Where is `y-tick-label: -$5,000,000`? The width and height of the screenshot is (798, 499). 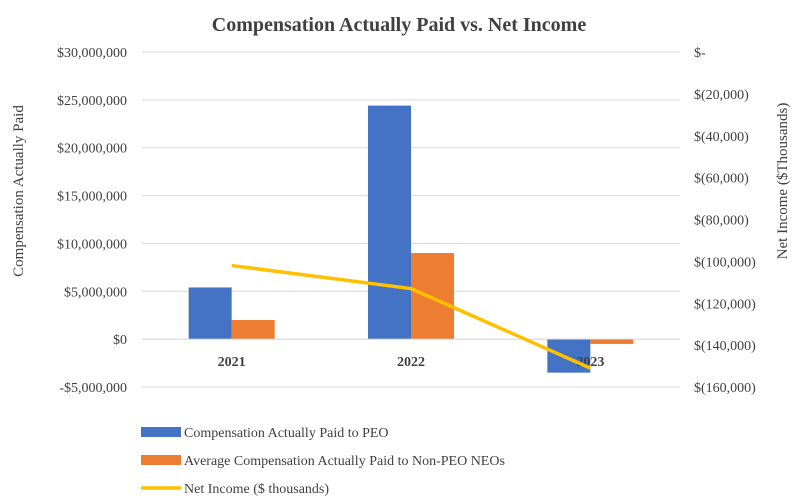 y-tick-label: -$5,000,000 is located at coordinates (93, 388).